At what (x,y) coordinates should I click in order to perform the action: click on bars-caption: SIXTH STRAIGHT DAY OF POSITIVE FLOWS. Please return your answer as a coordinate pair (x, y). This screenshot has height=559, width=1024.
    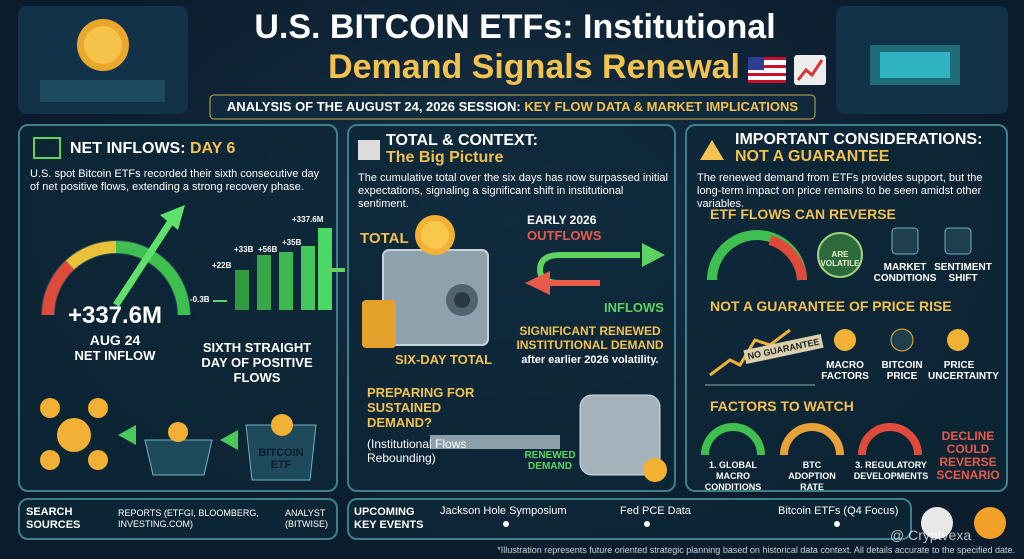
    Looking at the image, I should click on (257, 362).